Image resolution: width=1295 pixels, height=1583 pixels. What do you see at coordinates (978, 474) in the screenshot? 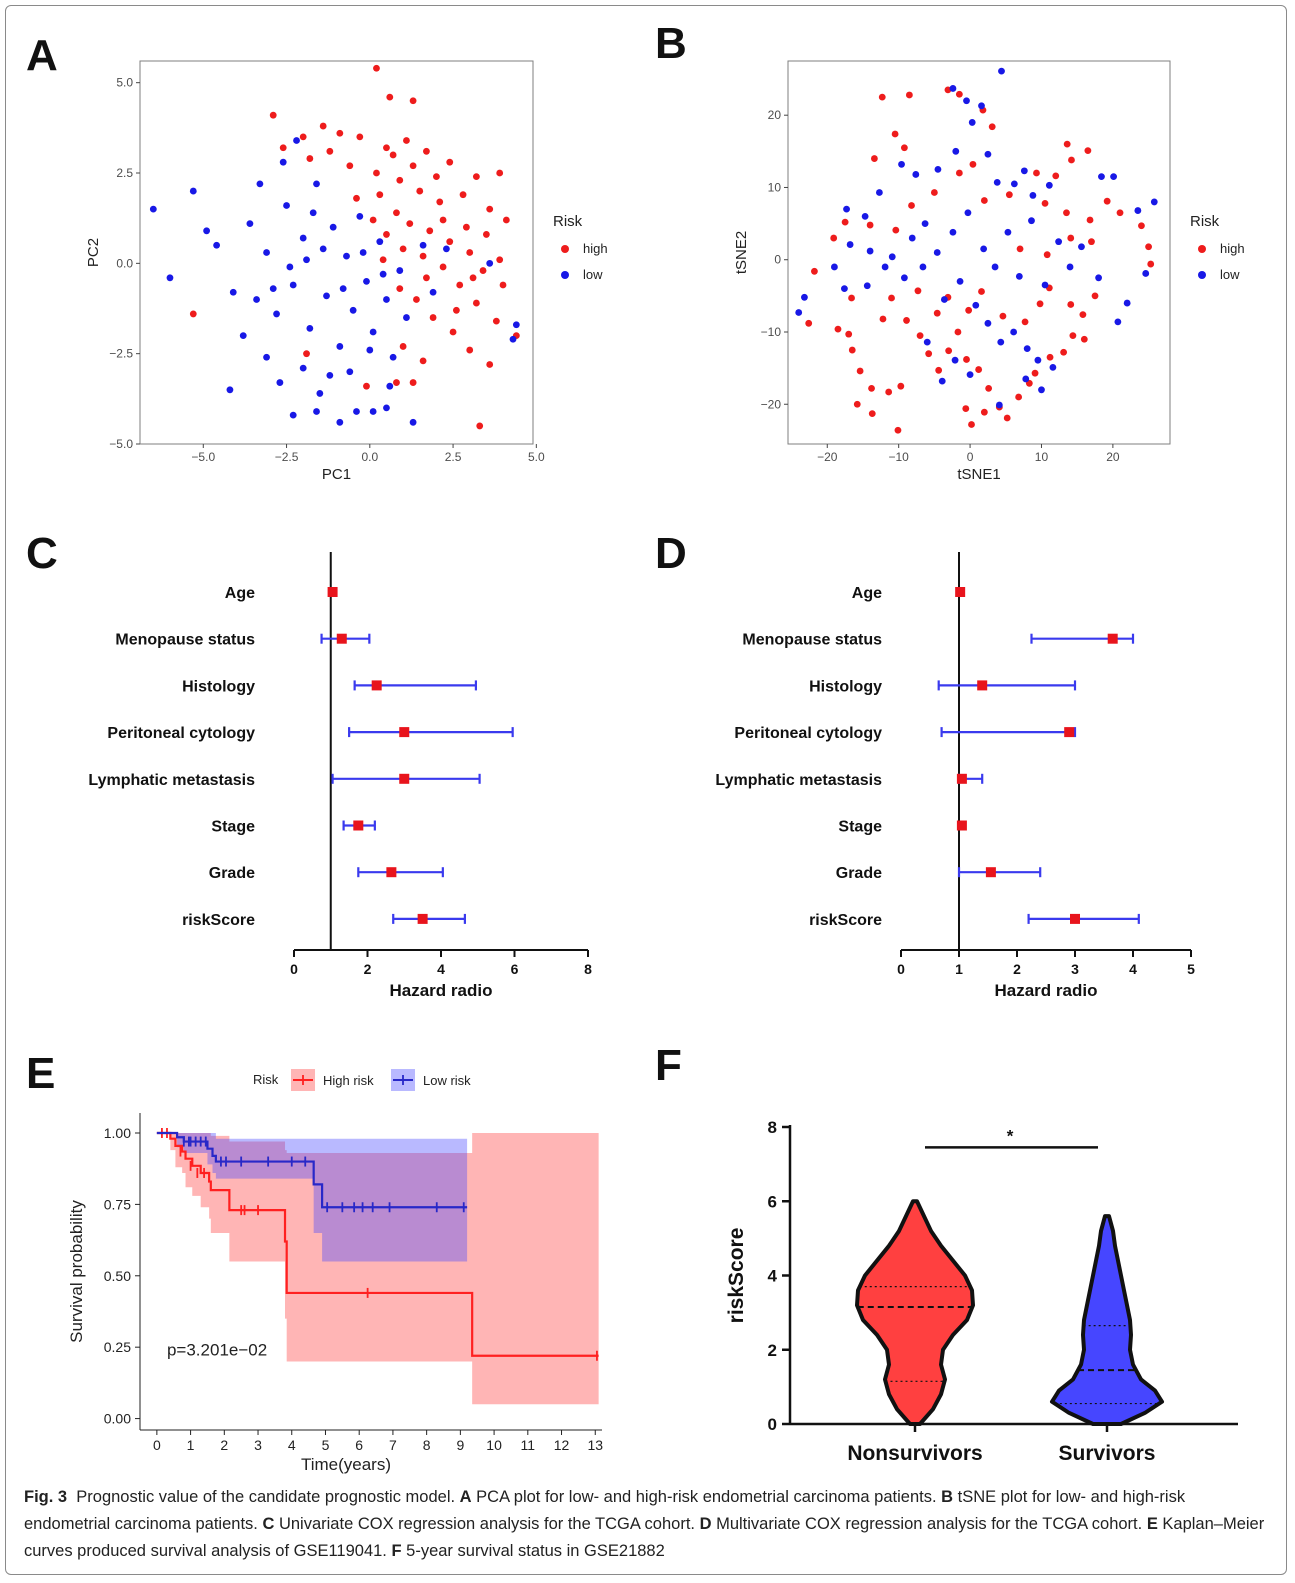
I see `x-axis-title: tSNE1` at bounding box center [978, 474].